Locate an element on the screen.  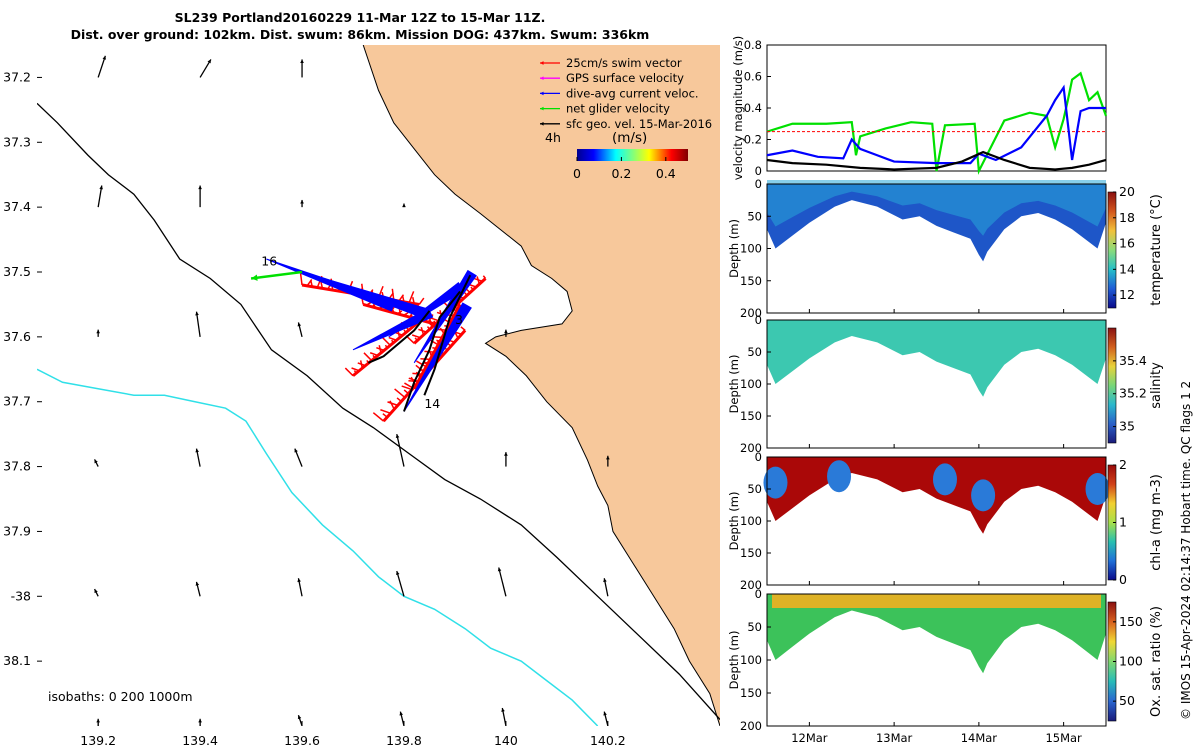
velocity-y-tick-label: 0.6 is located at coordinates (753, 77).